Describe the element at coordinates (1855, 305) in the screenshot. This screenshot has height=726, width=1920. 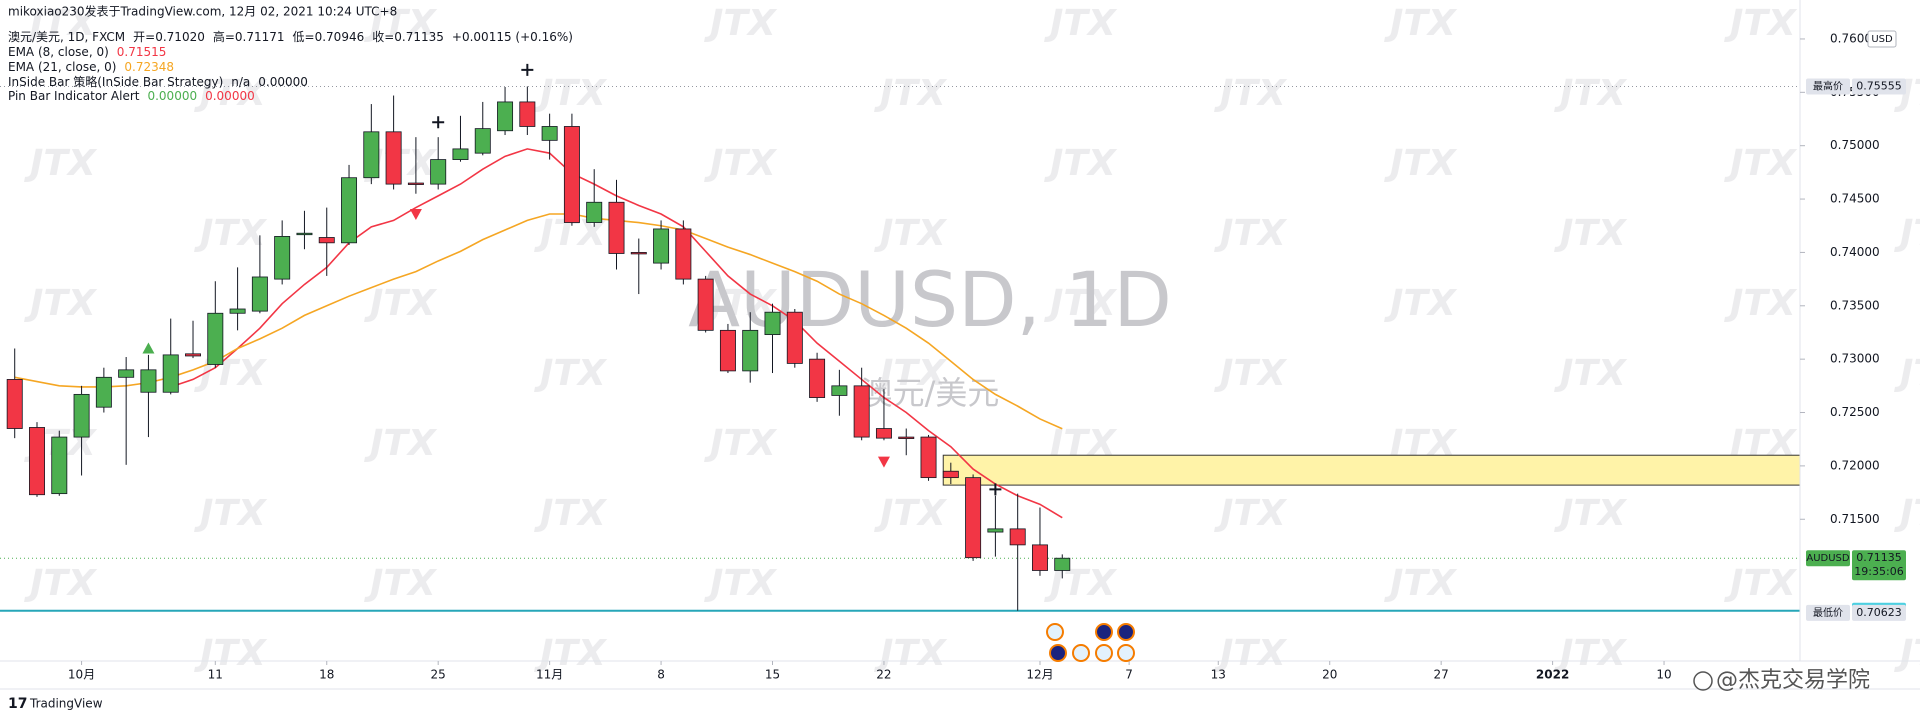
I see `y-tick-label: 0.73500` at that location.